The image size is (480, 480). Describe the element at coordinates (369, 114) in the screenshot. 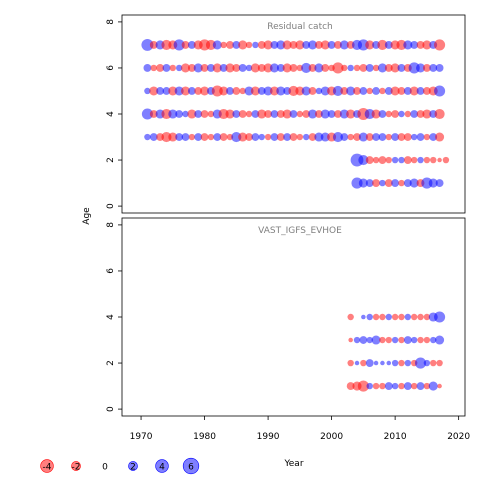

I see `bubble-top-age4-2006` at that location.